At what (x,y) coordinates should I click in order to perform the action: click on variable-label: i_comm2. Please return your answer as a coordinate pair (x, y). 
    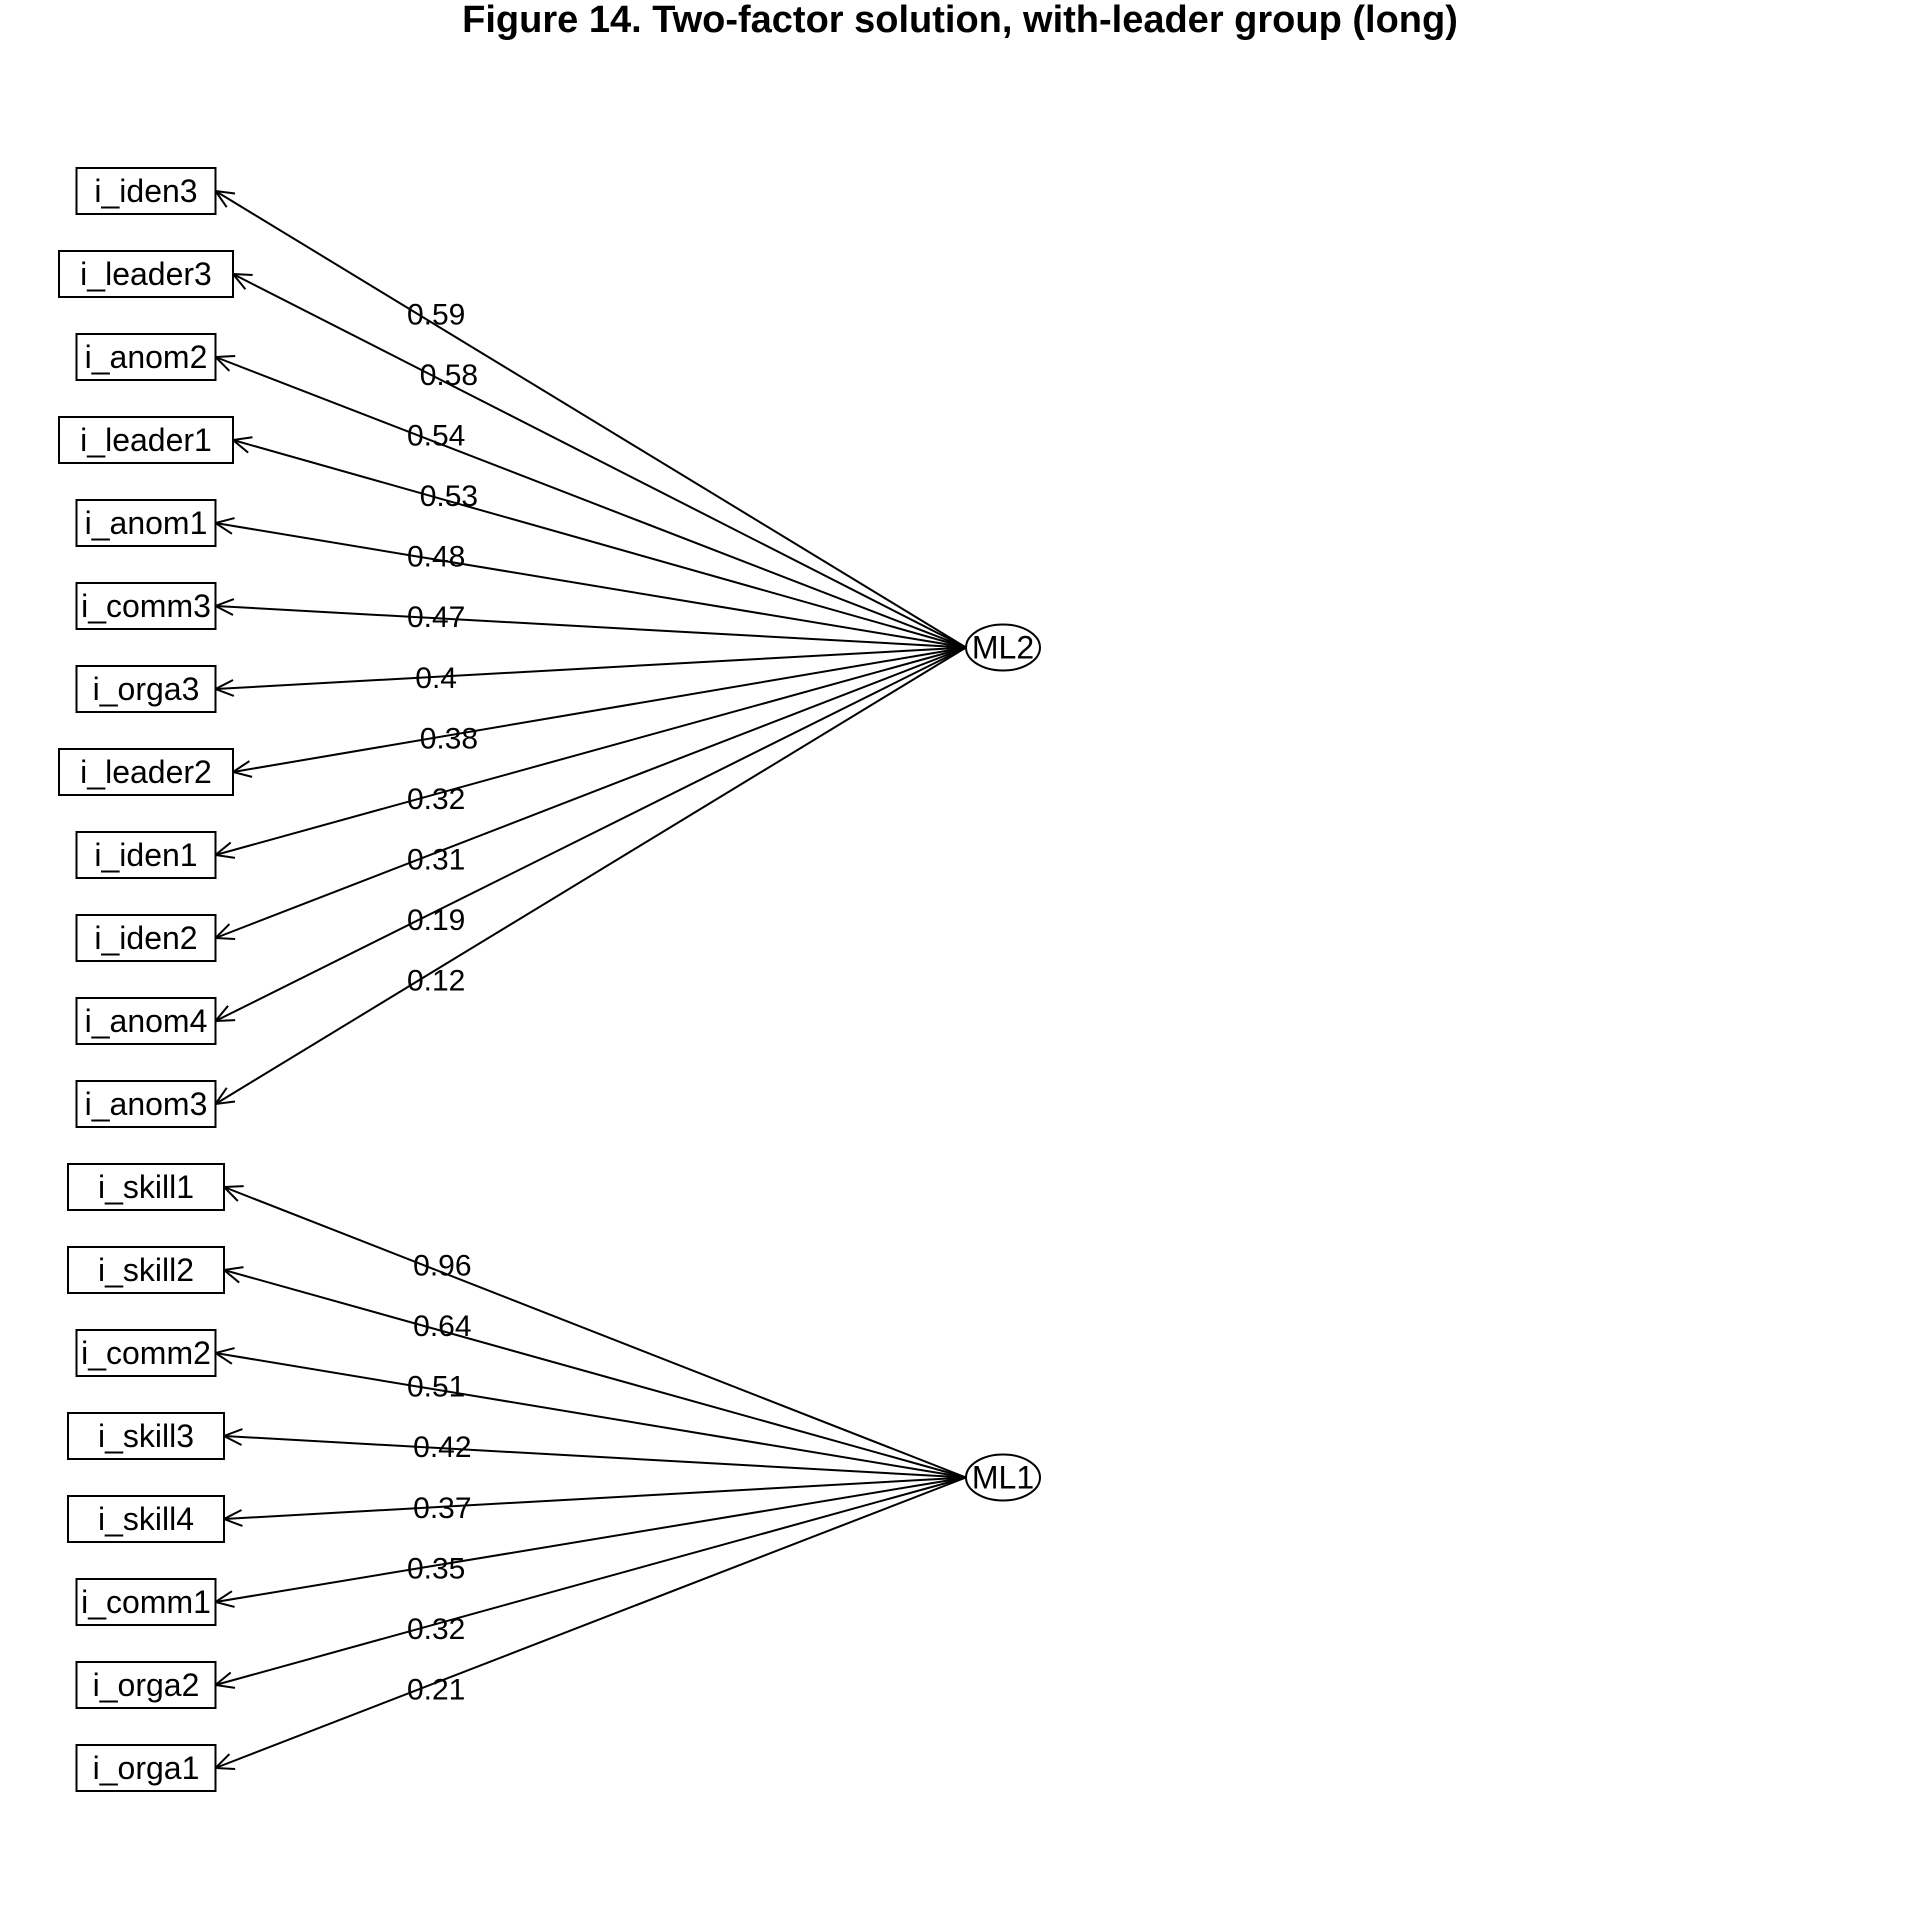
    Looking at the image, I should click on (146, 1353).